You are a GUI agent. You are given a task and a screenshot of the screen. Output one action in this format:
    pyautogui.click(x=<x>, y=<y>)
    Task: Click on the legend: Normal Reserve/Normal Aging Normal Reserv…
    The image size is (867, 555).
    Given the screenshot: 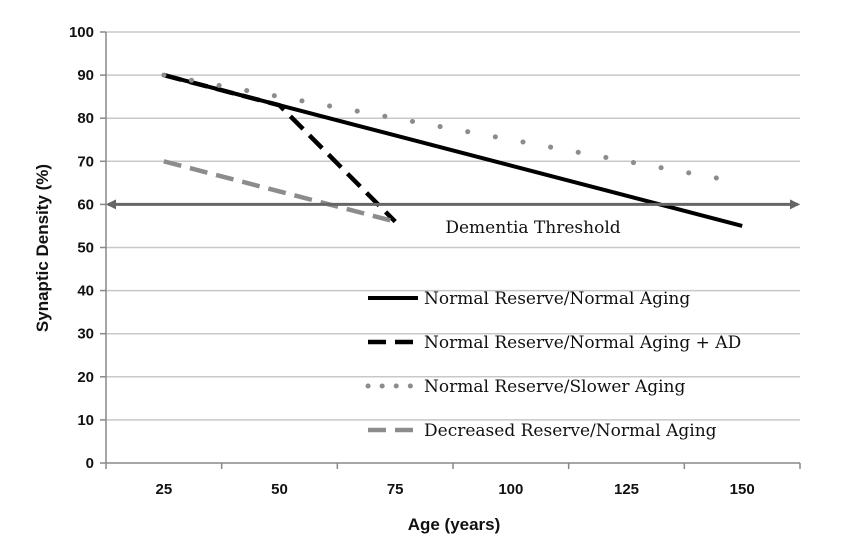 What is the action you would take?
    pyautogui.click(x=553, y=365)
    